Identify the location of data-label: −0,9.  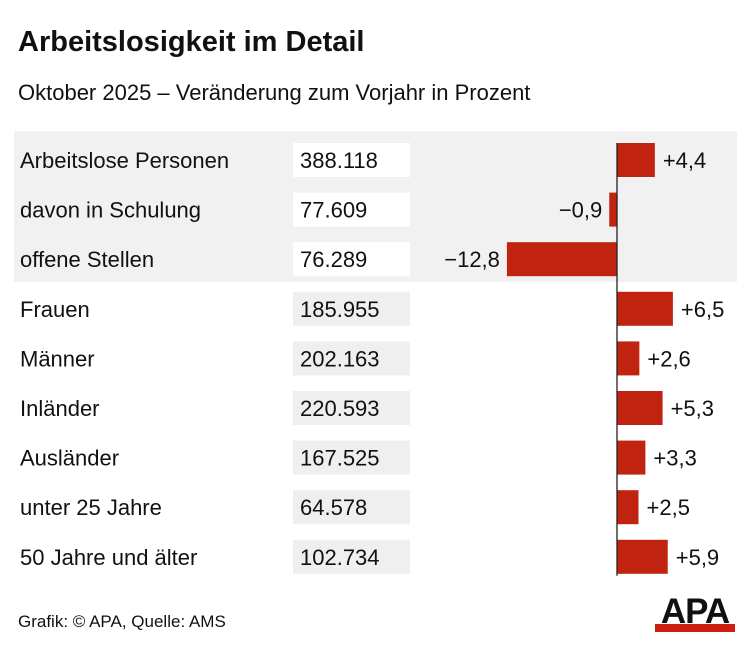
(580, 210).